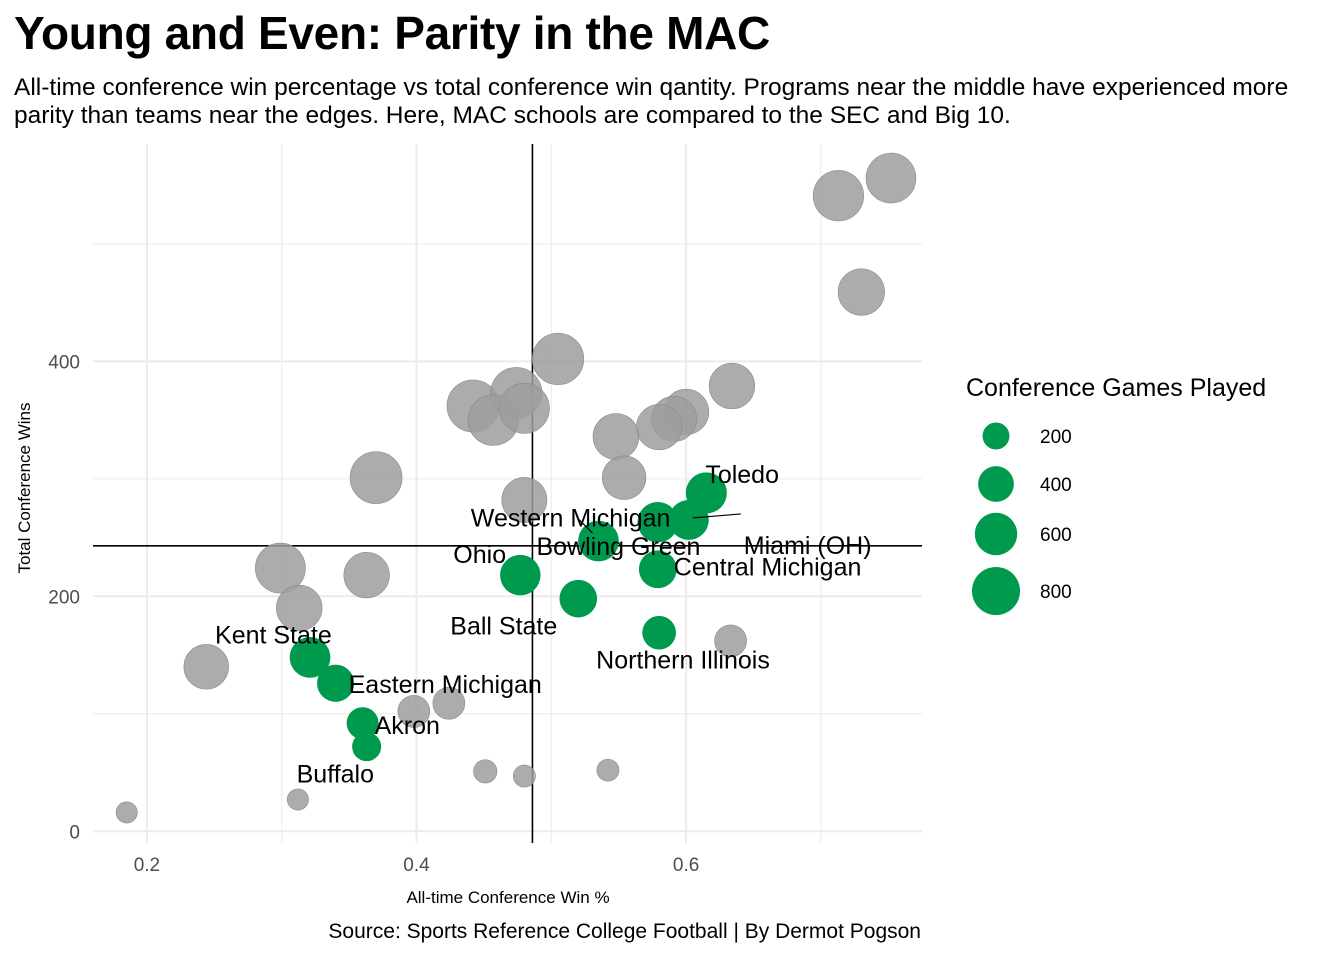 This screenshot has height=960, width=1344. Describe the element at coordinates (1056, 485) in the screenshot. I see `legend-label: 400` at that location.